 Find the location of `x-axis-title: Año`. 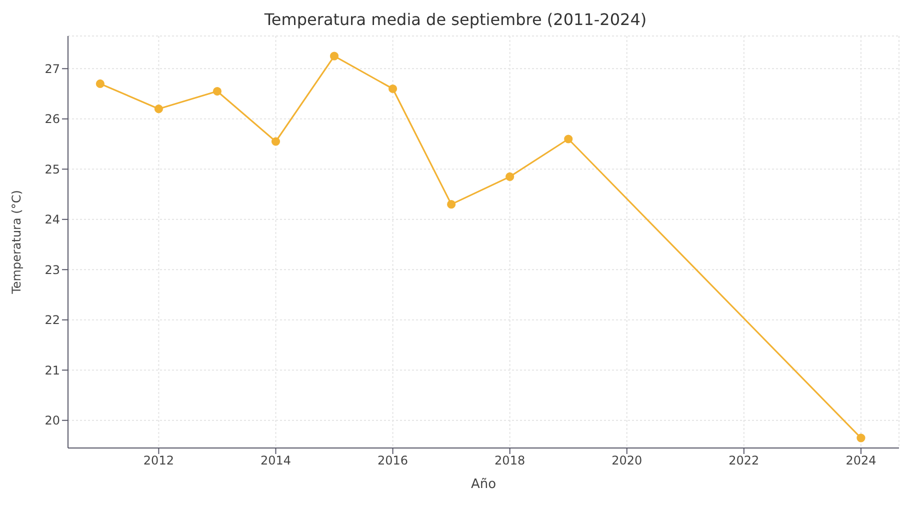

x-axis-title: Año is located at coordinates (483, 484).